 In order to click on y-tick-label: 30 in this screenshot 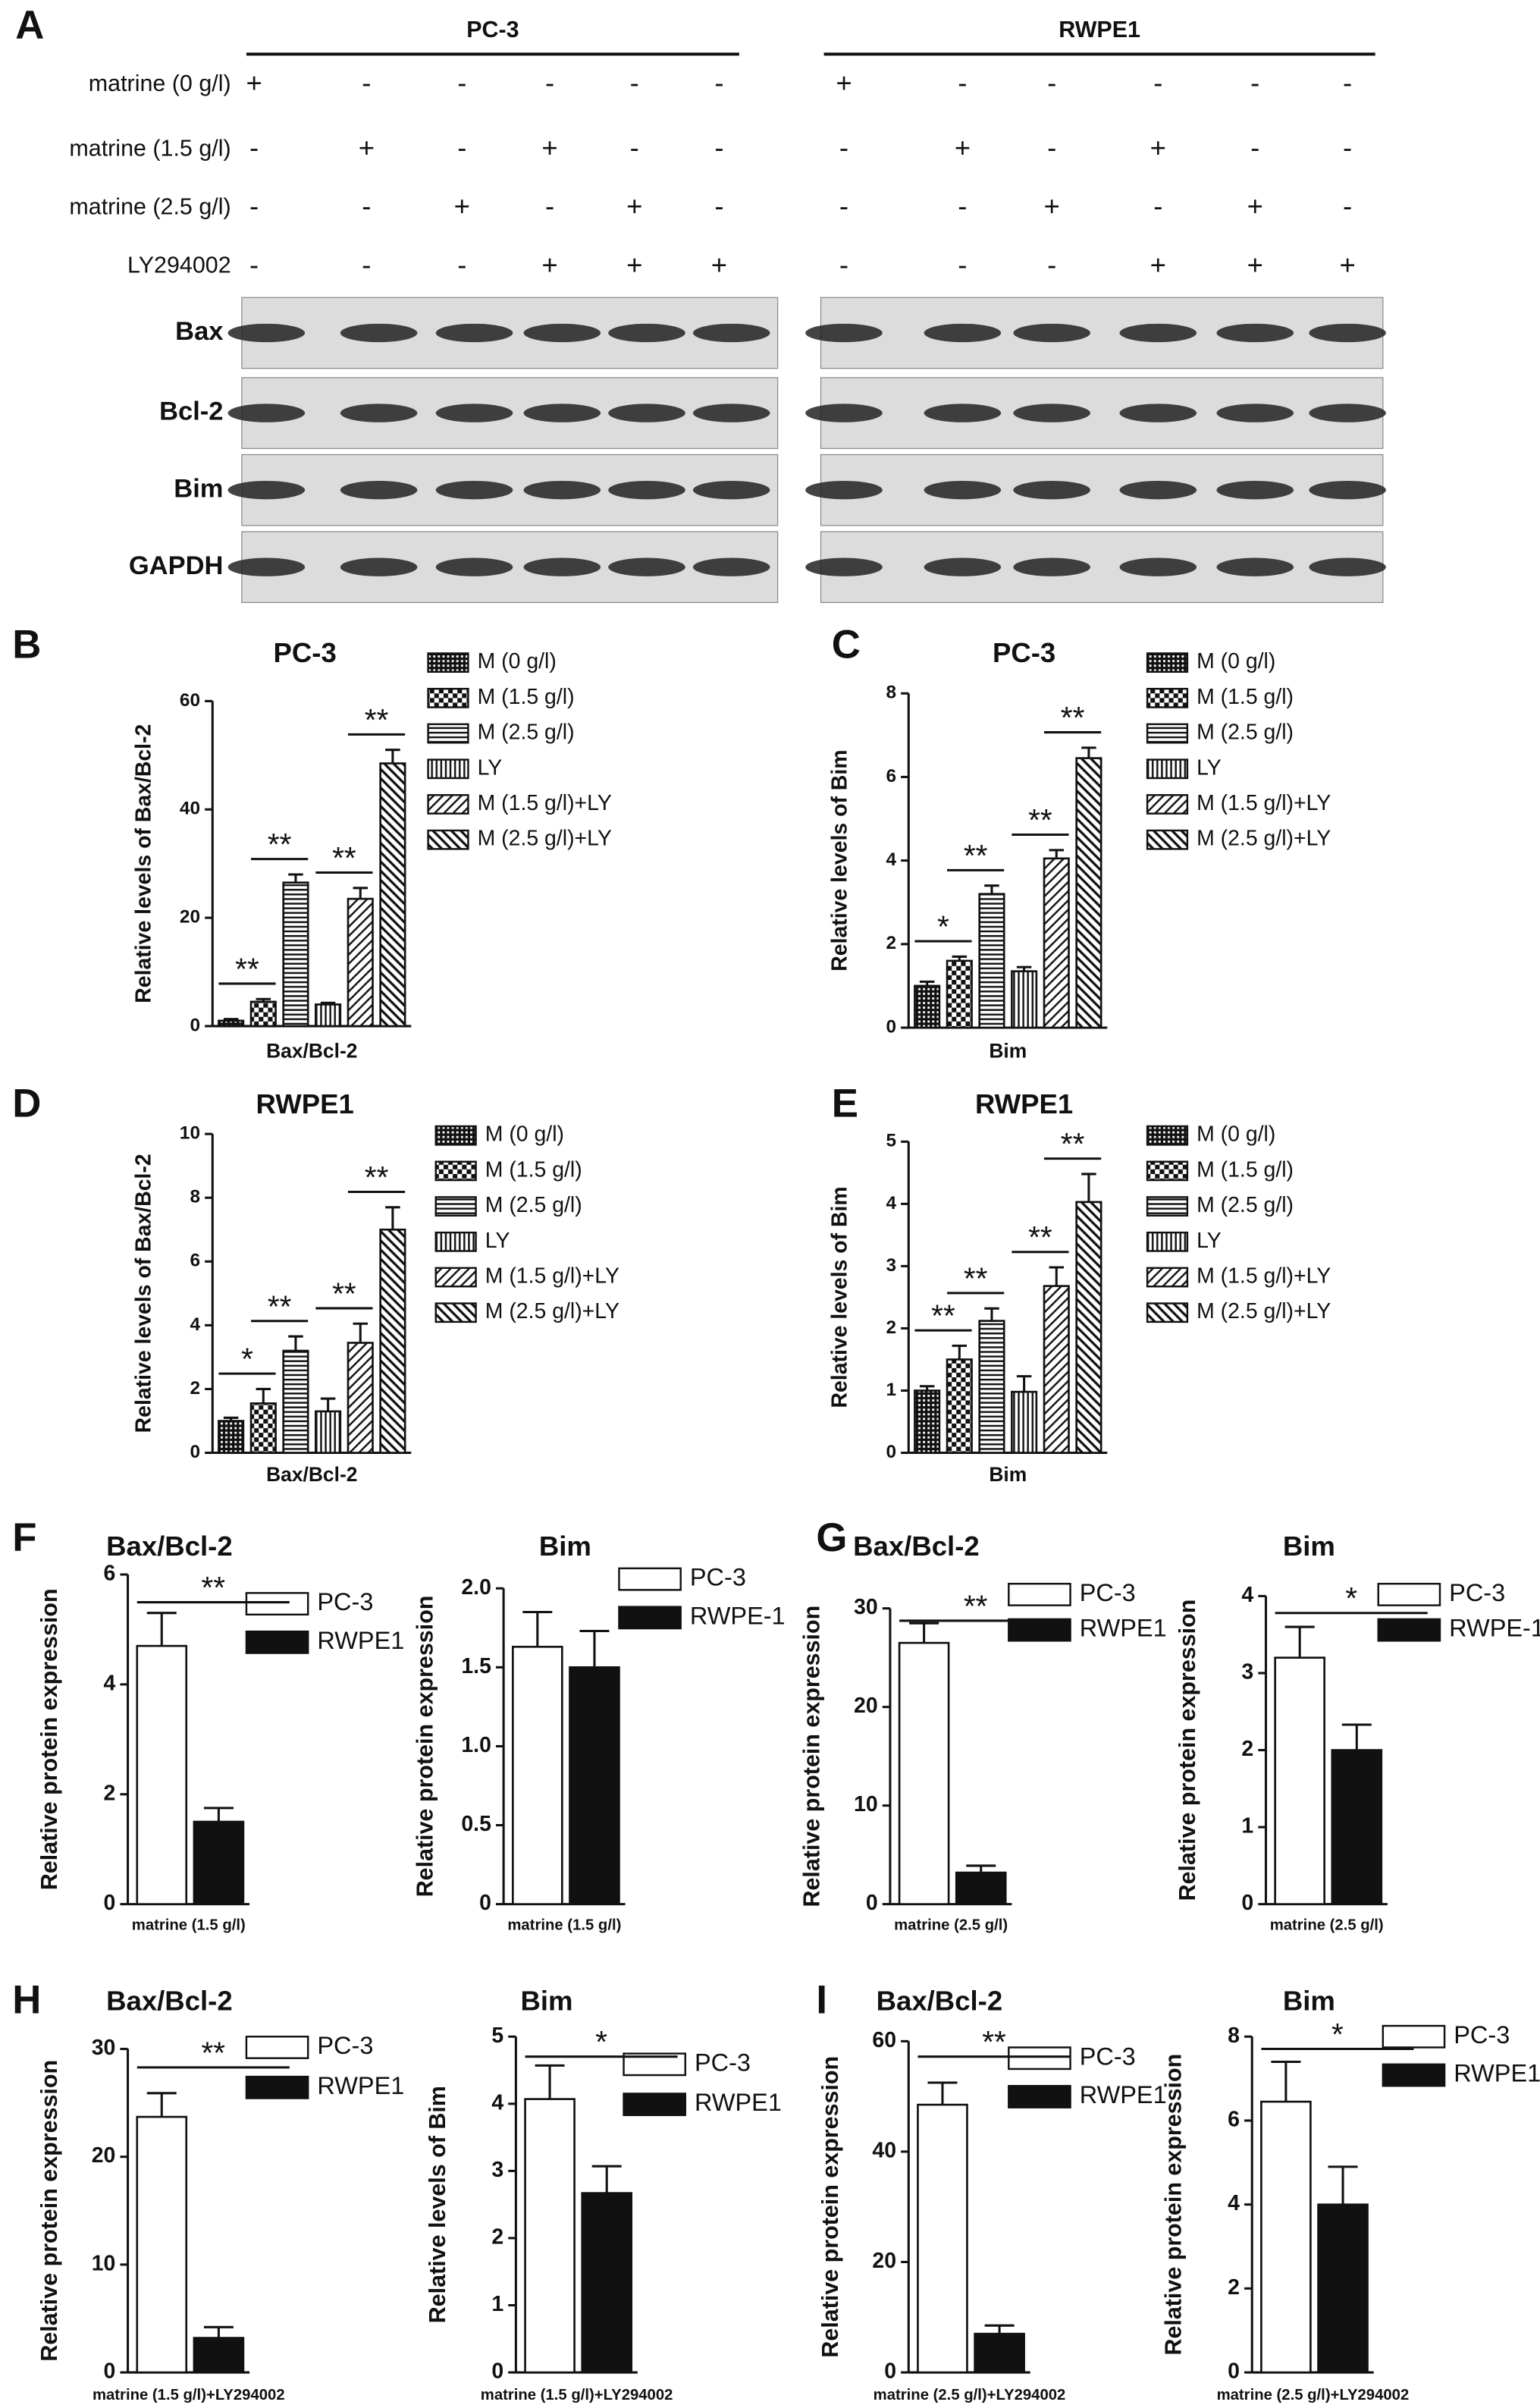, I will do `click(866, 1607)`.